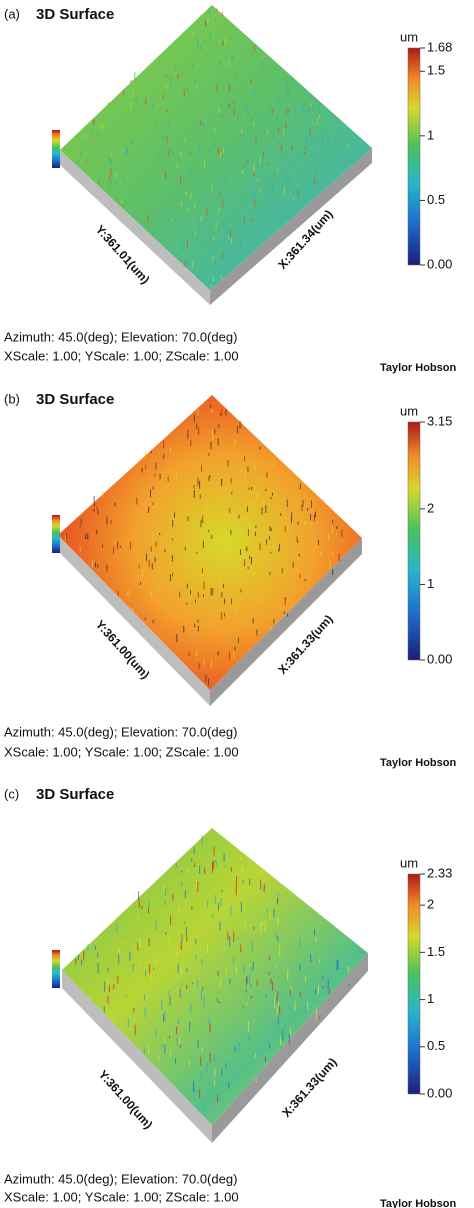 This screenshot has width=474, height=1208. Describe the element at coordinates (12, 13) in the screenshot. I see `panel-label: (a)` at that location.